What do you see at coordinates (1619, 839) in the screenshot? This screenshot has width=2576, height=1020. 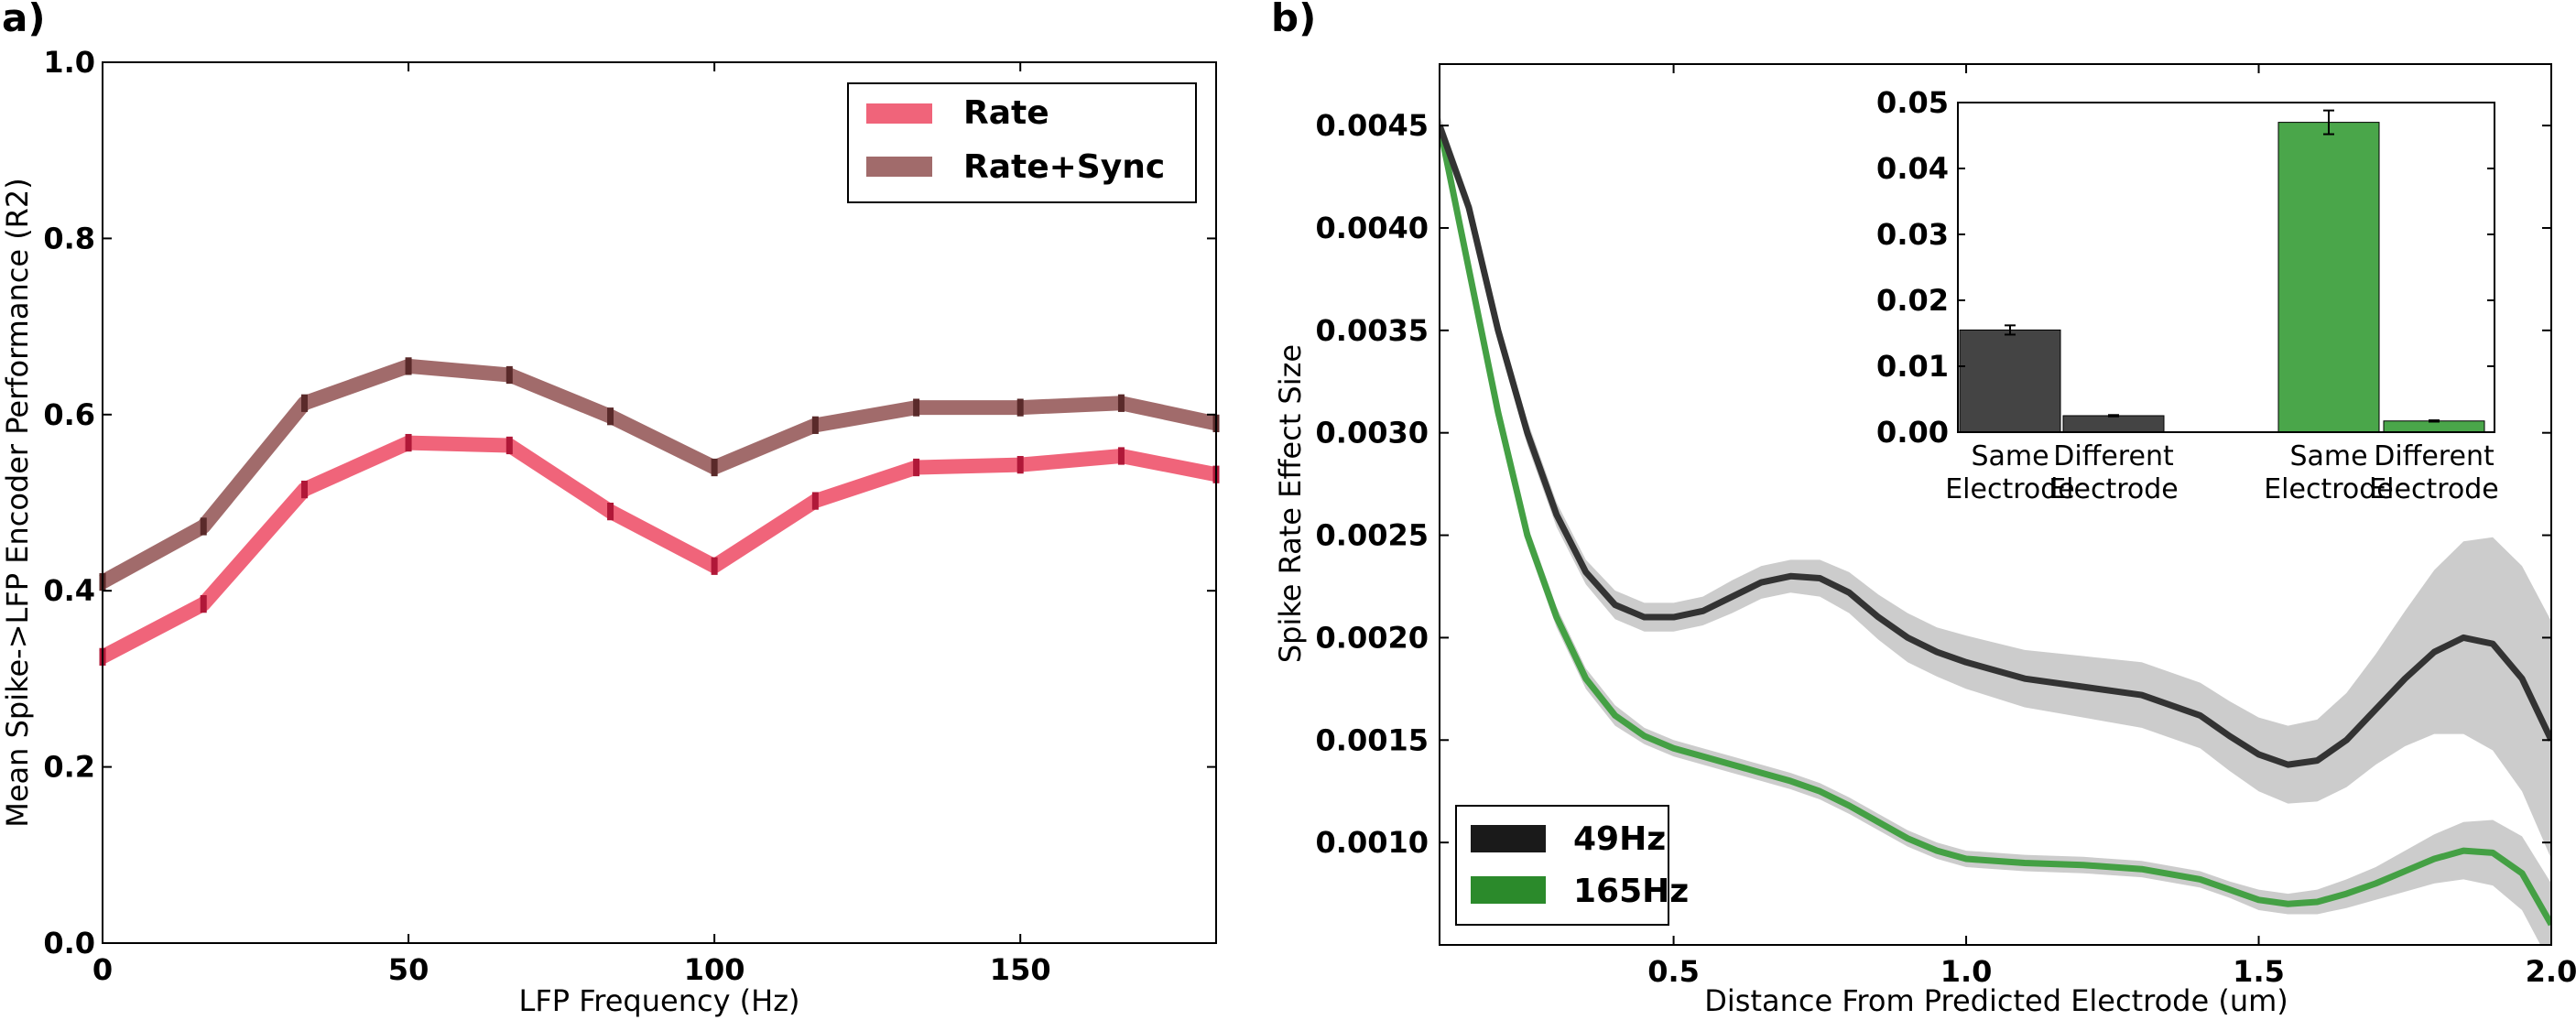 I see `legend-label-49hz: 49Hz` at bounding box center [1619, 839].